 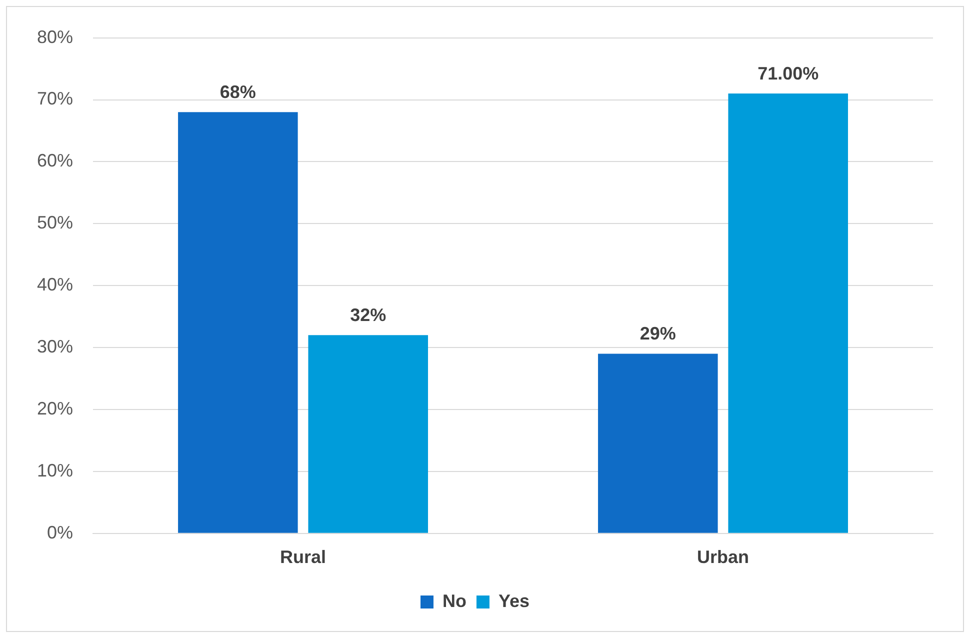 What do you see at coordinates (238, 92) in the screenshot?
I see `data-label: 68%` at bounding box center [238, 92].